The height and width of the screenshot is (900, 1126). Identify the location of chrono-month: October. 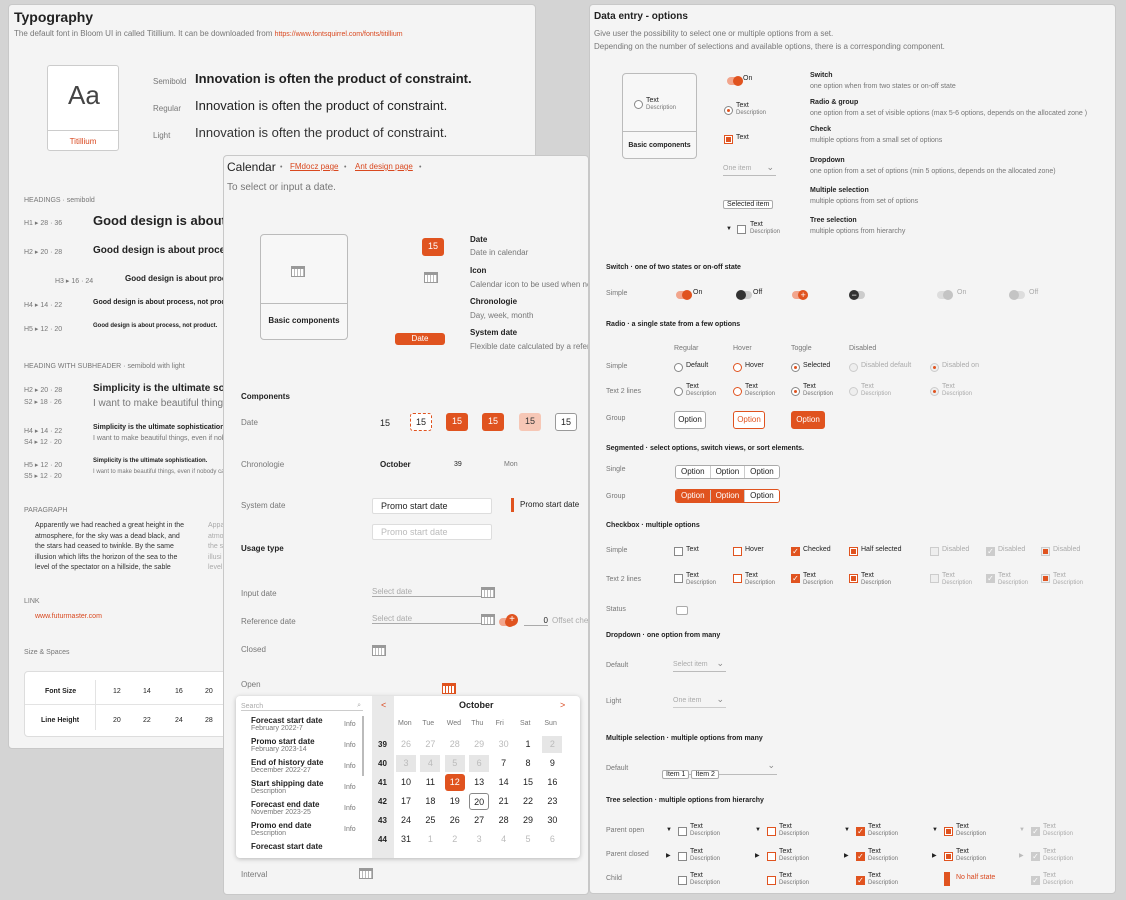
(395, 464).